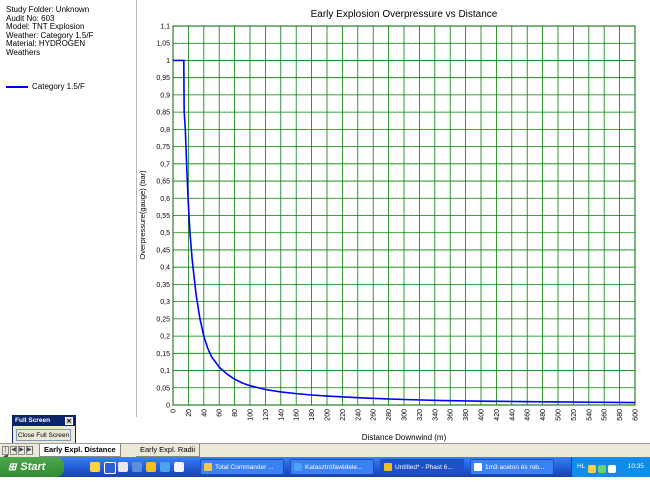  I want to click on x-tick-label: 140, so click(281, 415).